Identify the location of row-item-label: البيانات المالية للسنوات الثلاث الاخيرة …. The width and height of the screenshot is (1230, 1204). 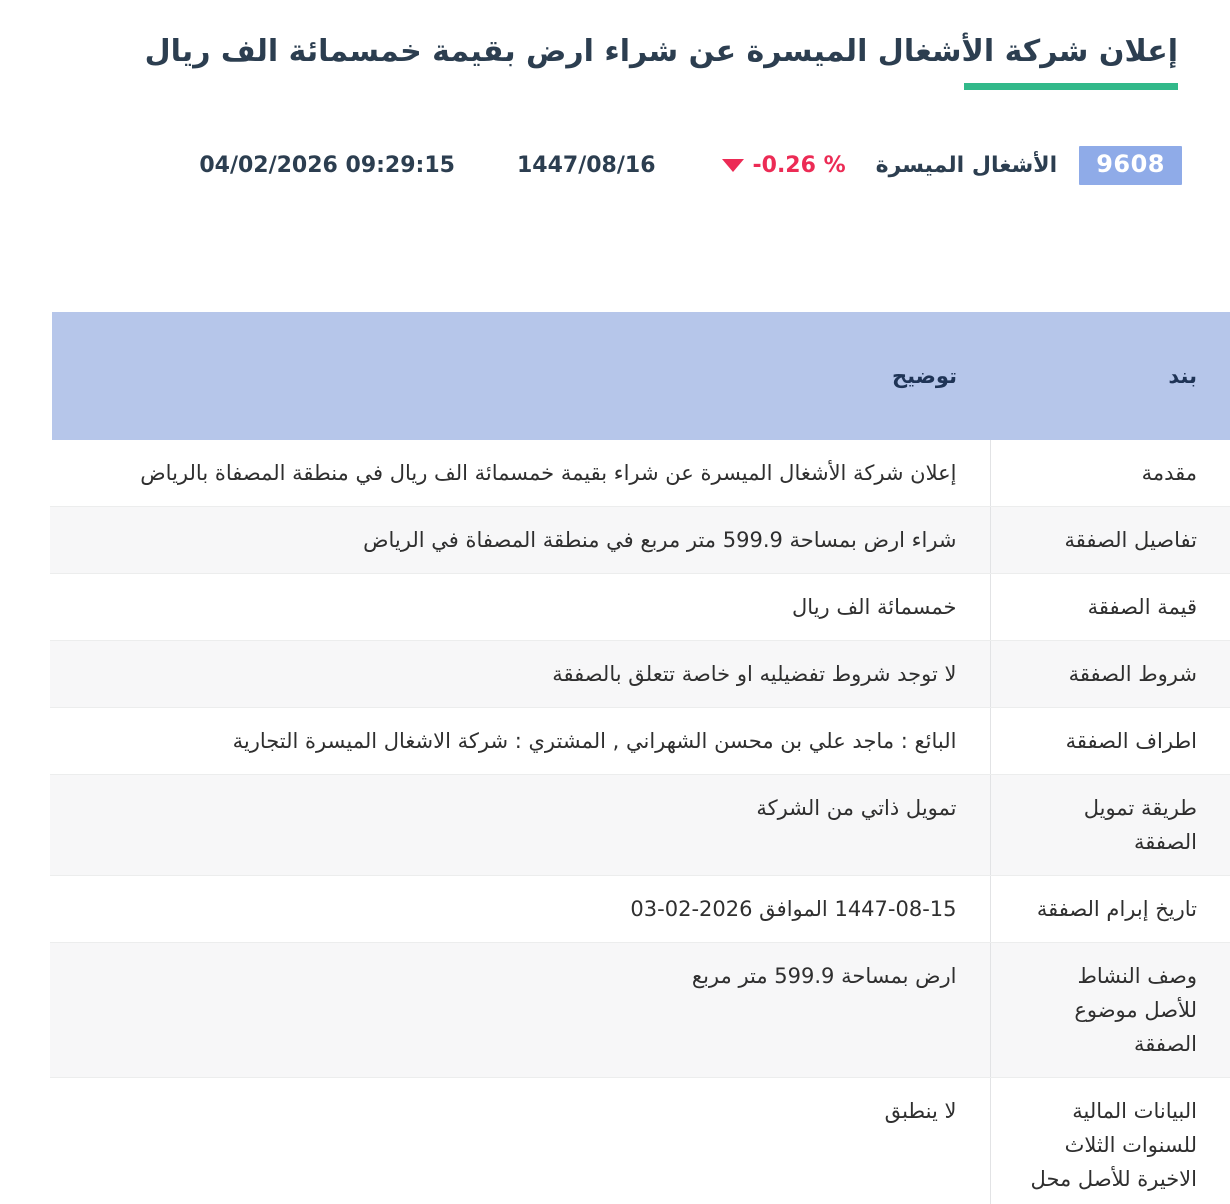
(1109, 1140).